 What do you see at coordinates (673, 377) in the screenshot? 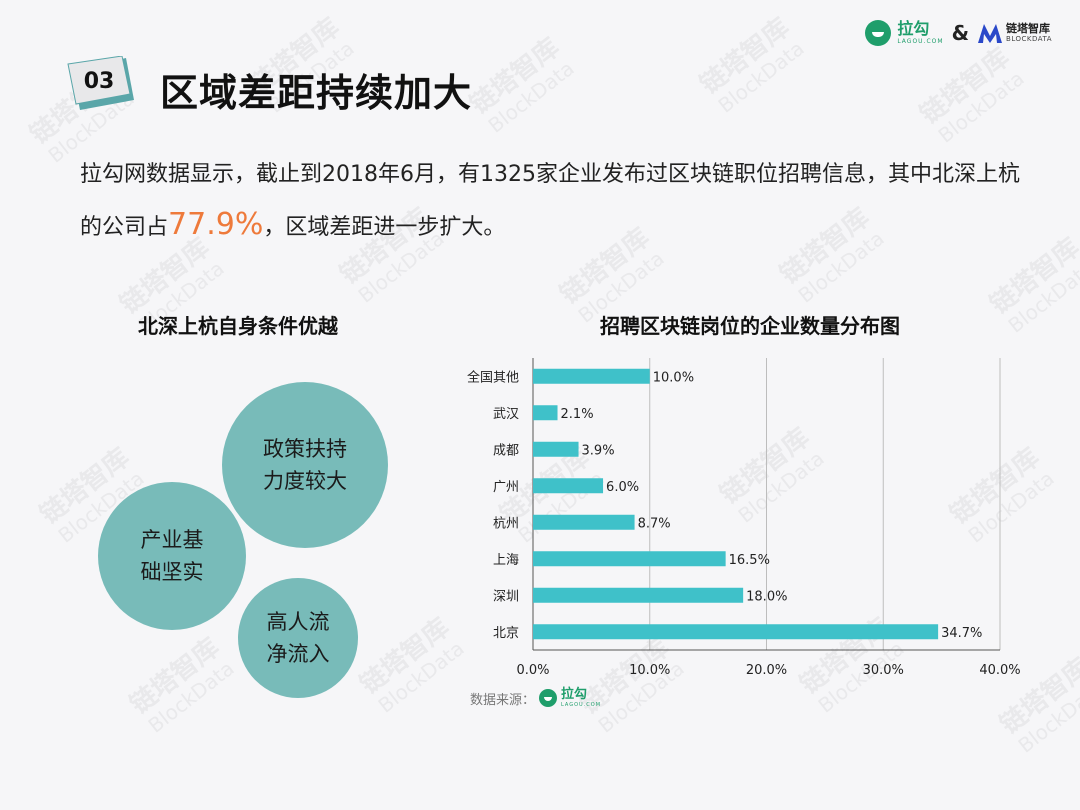
I see `bar-value-label: 10.0%` at bounding box center [673, 377].